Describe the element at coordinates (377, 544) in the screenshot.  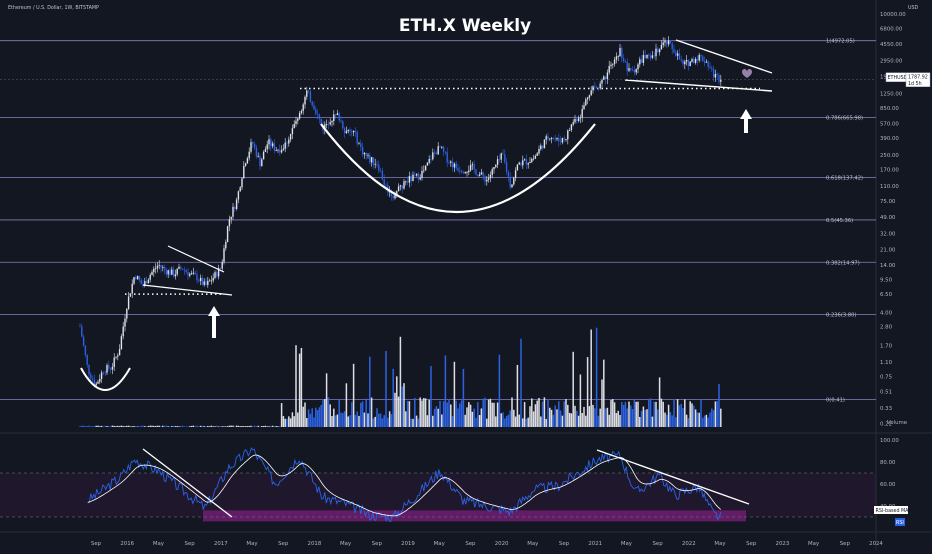
I see `x-tick-9: Sep` at that location.